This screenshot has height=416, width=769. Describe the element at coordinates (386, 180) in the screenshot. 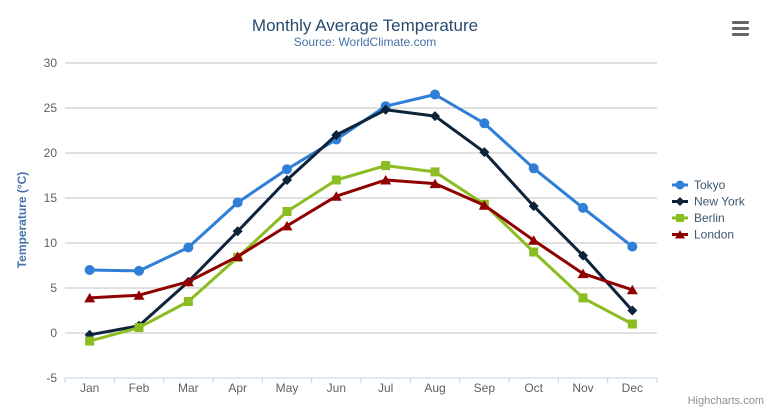

I see `data-point-london-Jul` at that location.